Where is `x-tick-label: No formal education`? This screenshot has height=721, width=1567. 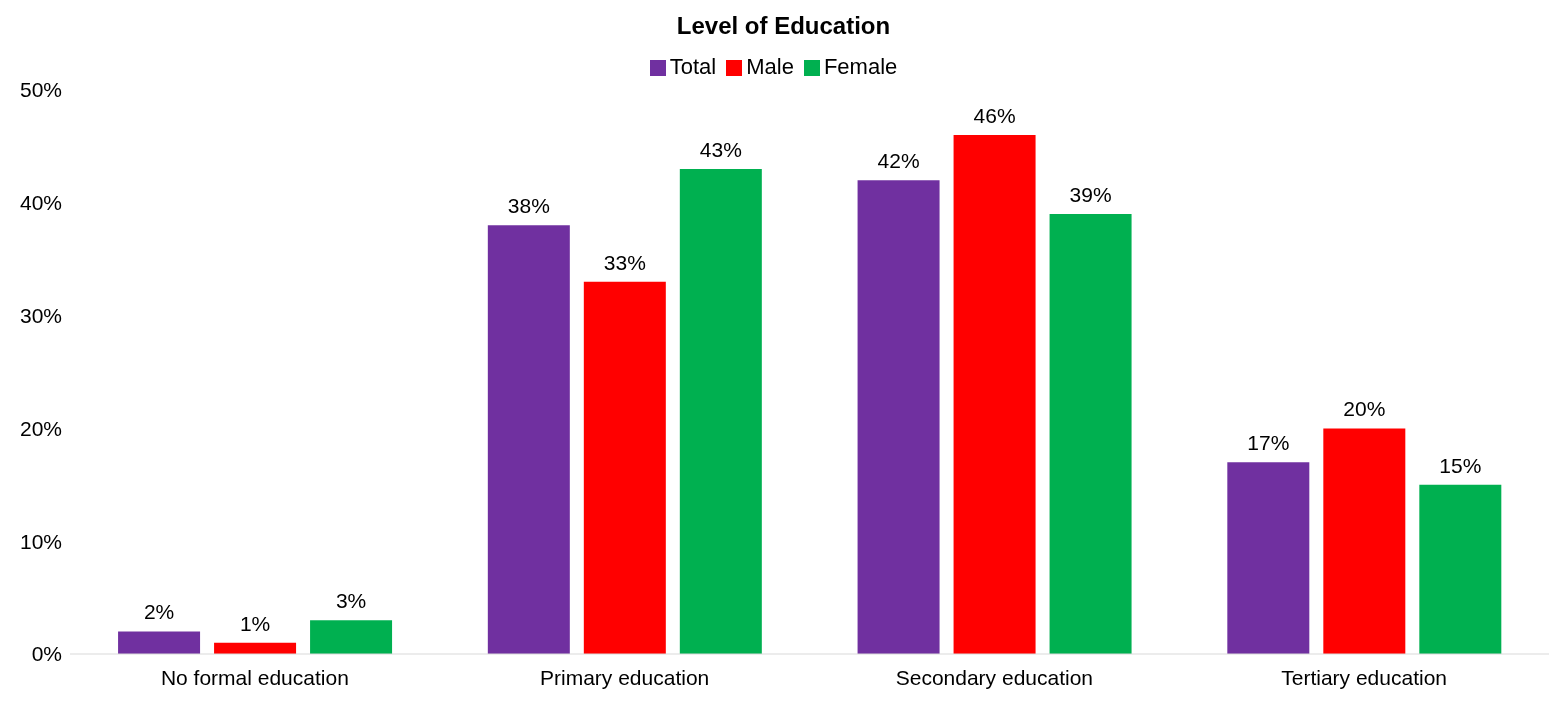 x-tick-label: No formal education is located at coordinates (254, 677).